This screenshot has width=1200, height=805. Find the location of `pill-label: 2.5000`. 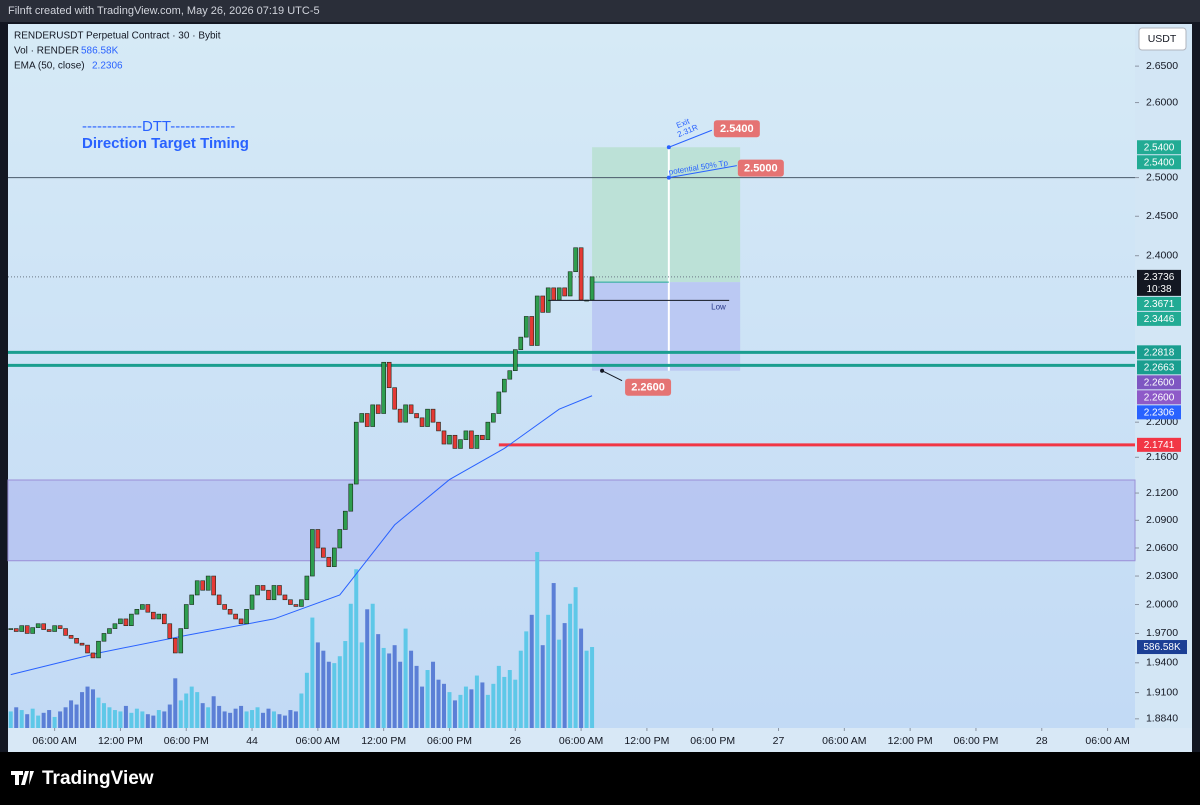

pill-label: 2.5000 is located at coordinates (761, 169).